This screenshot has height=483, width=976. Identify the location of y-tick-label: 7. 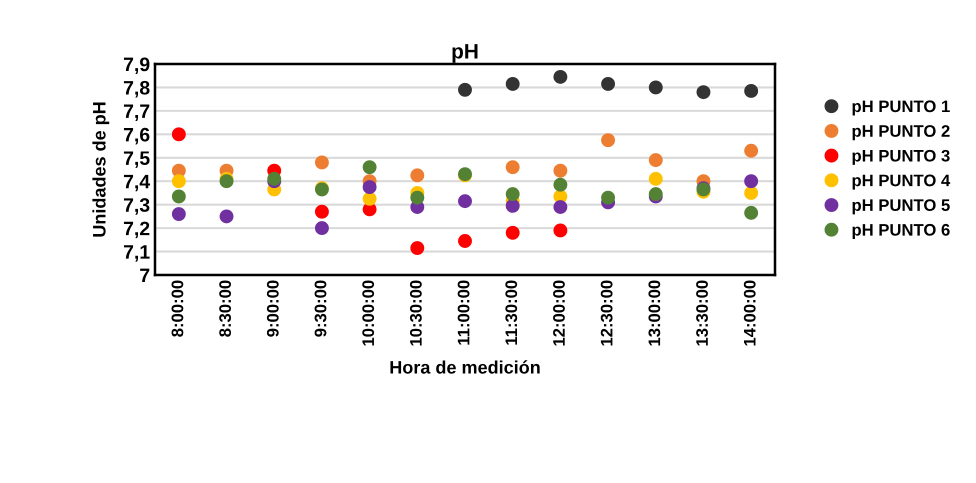
(145, 275).